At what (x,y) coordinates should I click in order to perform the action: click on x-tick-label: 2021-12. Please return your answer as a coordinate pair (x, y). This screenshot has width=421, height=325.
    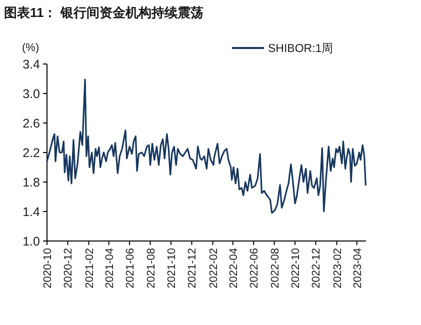
    Looking at the image, I should click on (192, 268).